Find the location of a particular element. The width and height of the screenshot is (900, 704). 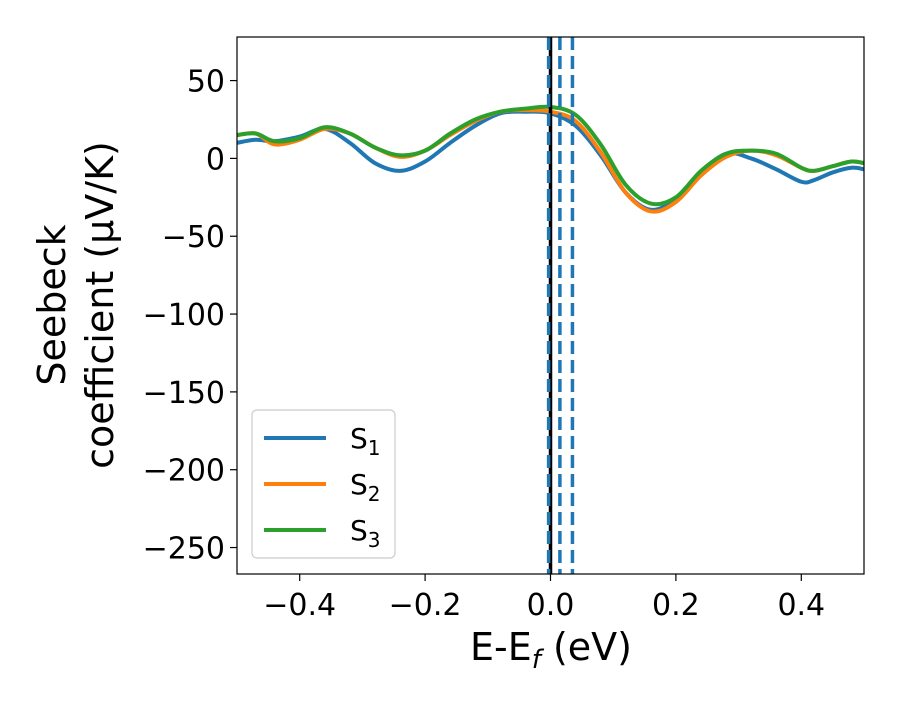

y-tick-label: −150 is located at coordinates (184, 393).